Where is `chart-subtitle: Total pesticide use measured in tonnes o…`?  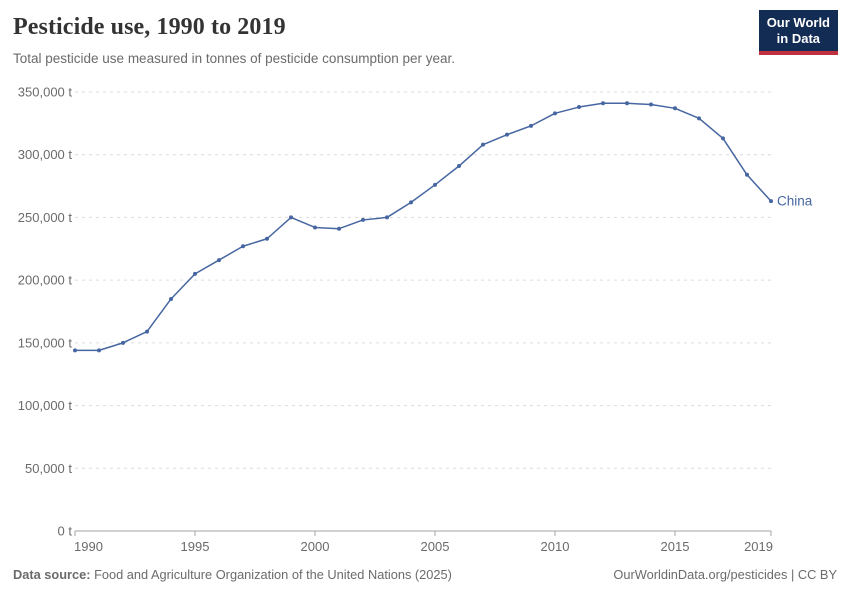 chart-subtitle: Total pesticide use measured in tonnes o… is located at coordinates (234, 58).